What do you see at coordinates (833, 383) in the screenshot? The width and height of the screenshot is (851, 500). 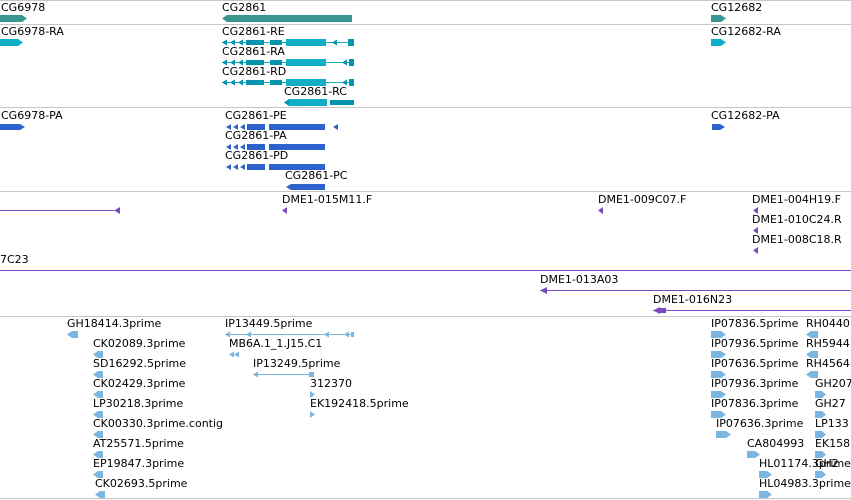 I see `est-label-gh207: GH207` at bounding box center [833, 383].